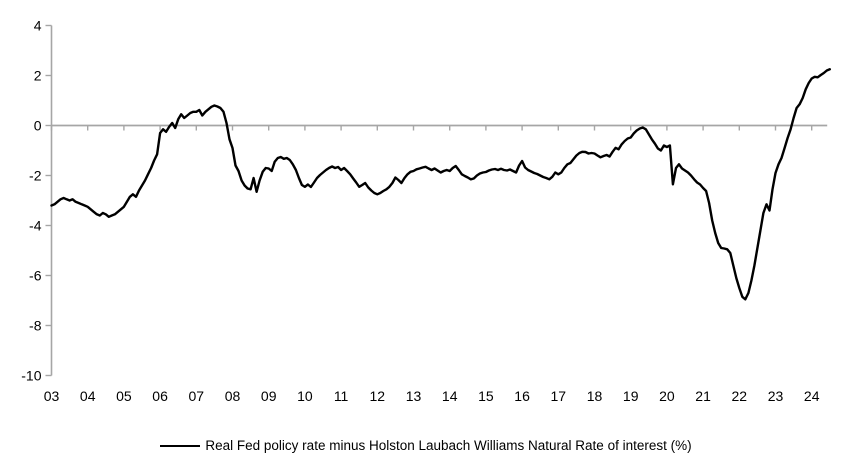 This screenshot has width=852, height=471. Describe the element at coordinates (812, 396) in the screenshot. I see `x-tick-label: 24` at that location.